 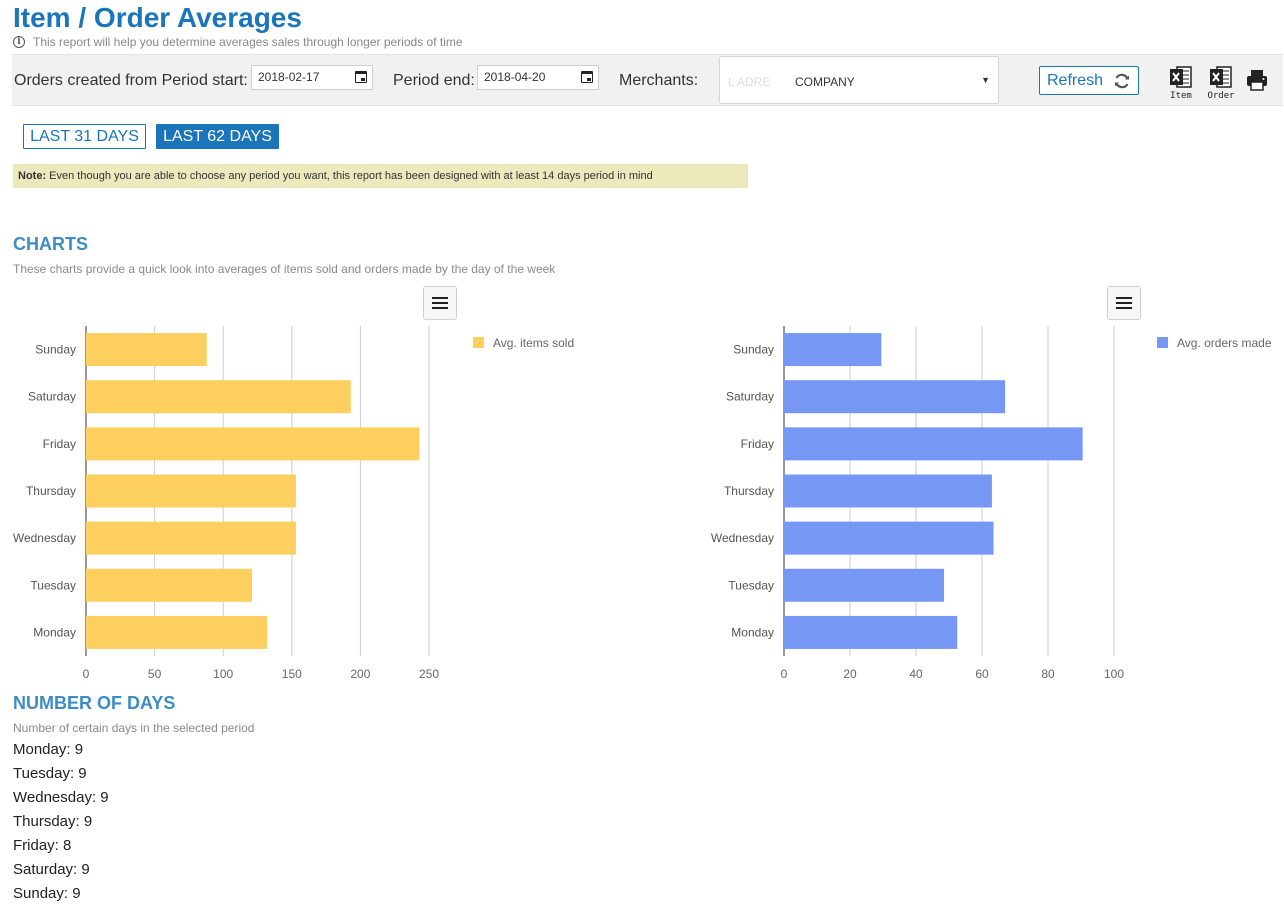 What do you see at coordinates (360, 674) in the screenshot?
I see `x-tick-label: 200` at bounding box center [360, 674].